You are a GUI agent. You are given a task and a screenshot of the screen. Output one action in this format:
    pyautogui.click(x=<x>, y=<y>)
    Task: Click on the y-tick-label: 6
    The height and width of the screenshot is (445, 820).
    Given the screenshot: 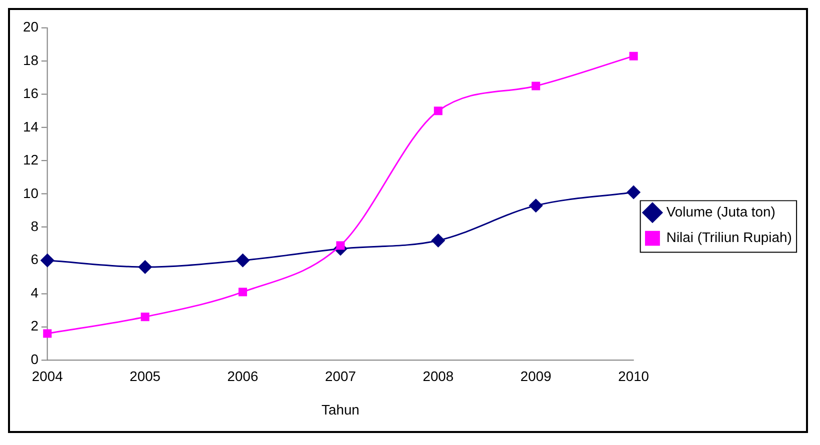 What is the action you would take?
    pyautogui.click(x=34, y=259)
    